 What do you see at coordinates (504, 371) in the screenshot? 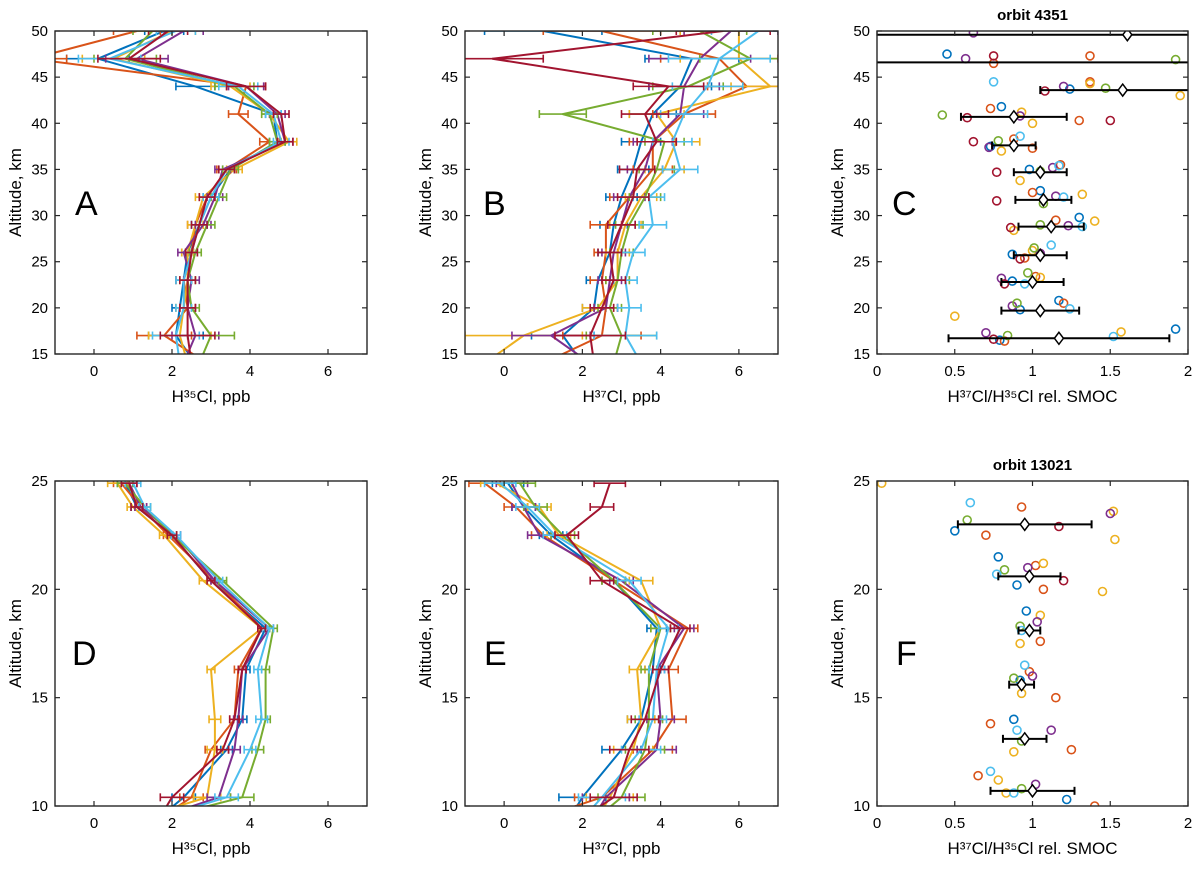
I see `x-tick-label: 0` at bounding box center [504, 371].